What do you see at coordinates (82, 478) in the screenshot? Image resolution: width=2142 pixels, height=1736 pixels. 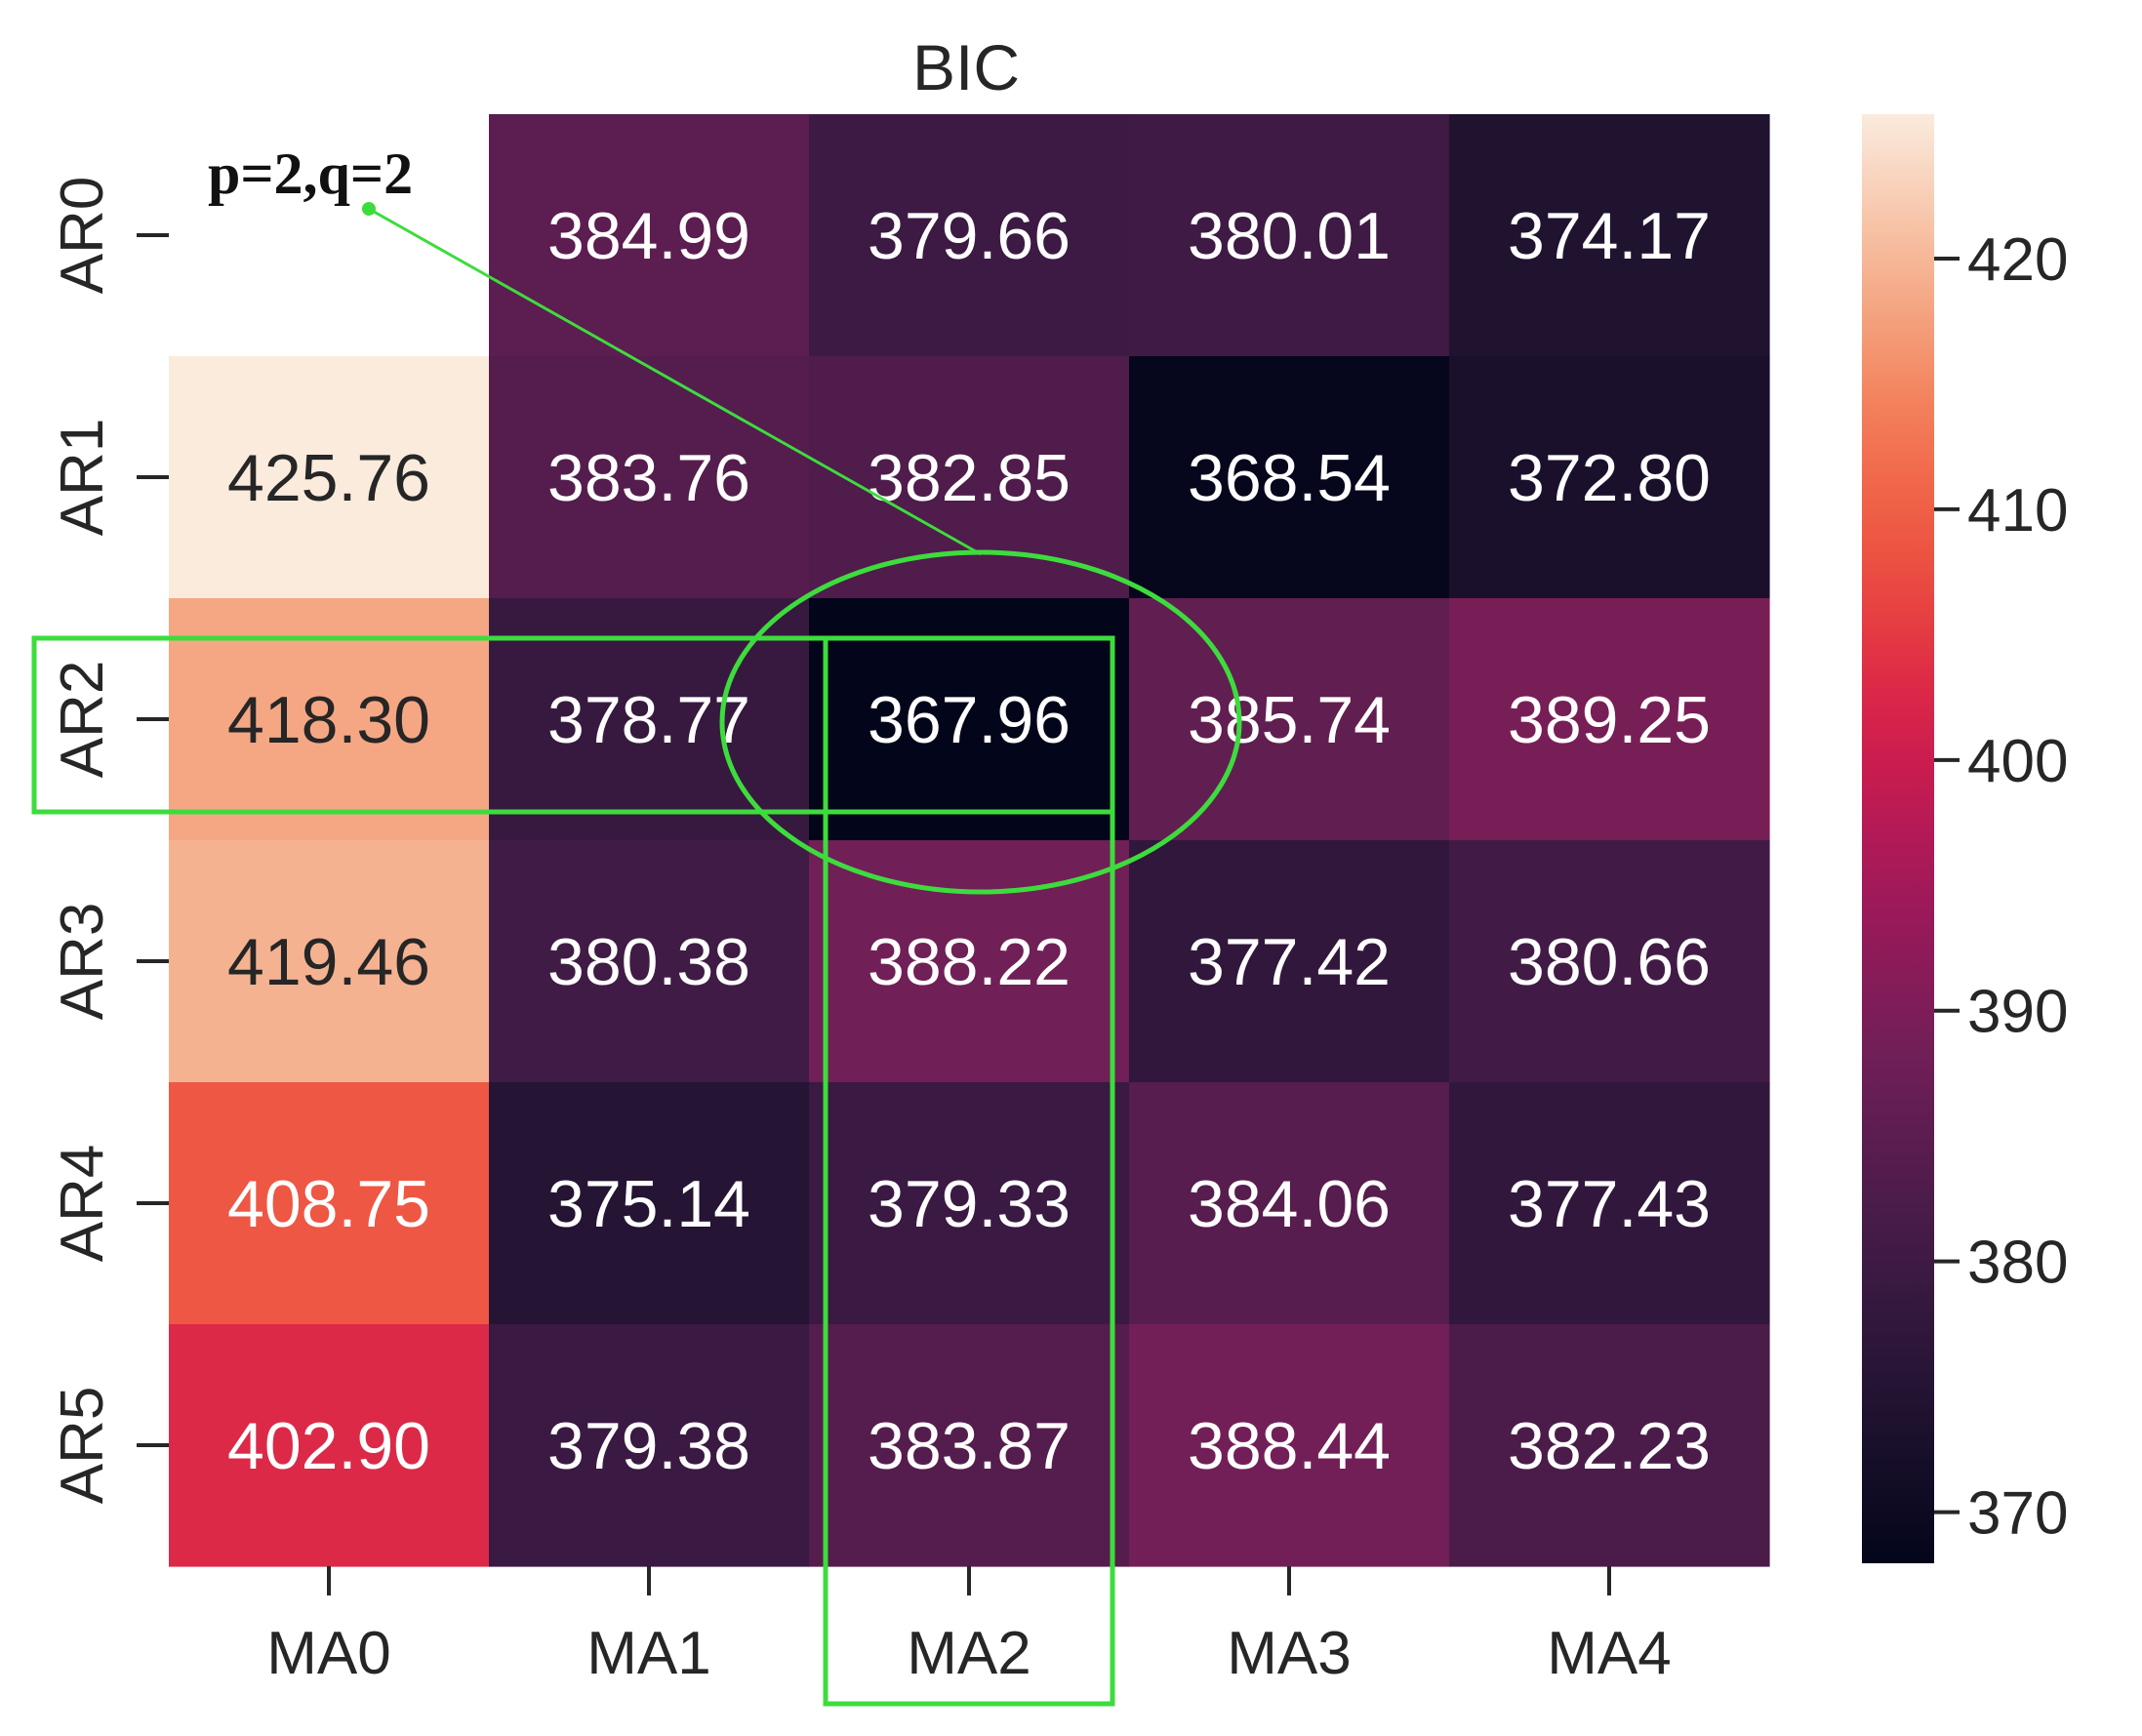 I see `row-tick-label: AR1` at bounding box center [82, 478].